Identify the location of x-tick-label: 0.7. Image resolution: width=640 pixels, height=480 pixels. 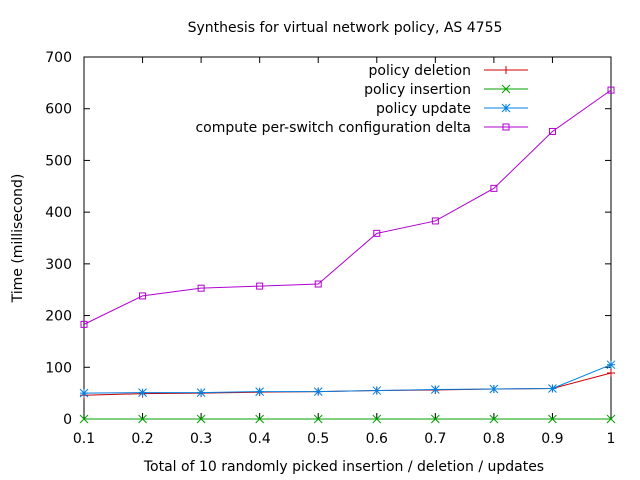
(435, 439).